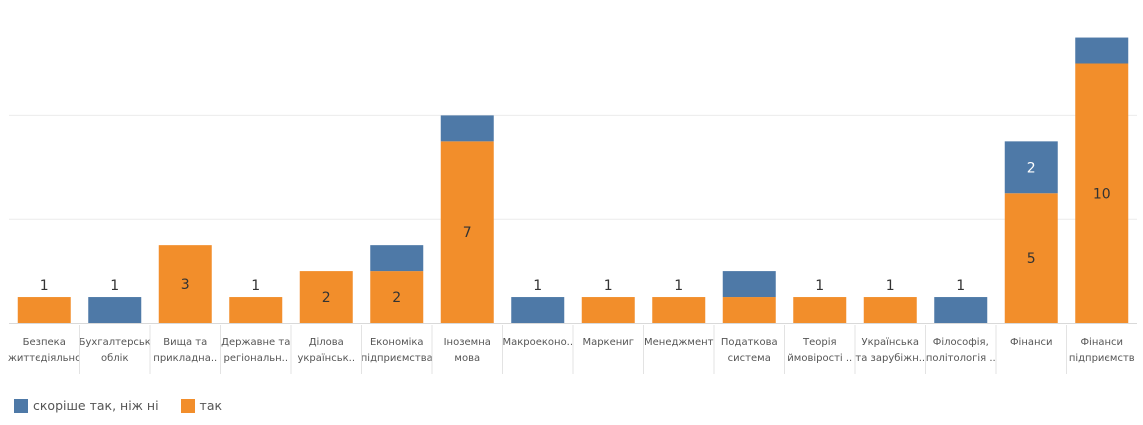 The width and height of the screenshot is (1143, 425). I want to click on x-tick-label: Ділова, so click(326, 342).